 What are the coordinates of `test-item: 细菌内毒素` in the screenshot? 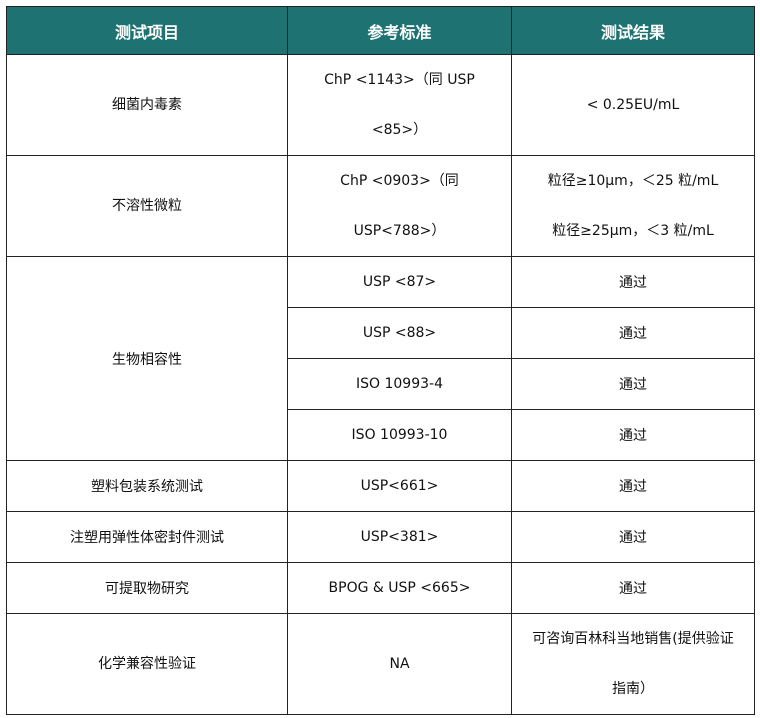 It's located at (147, 105).